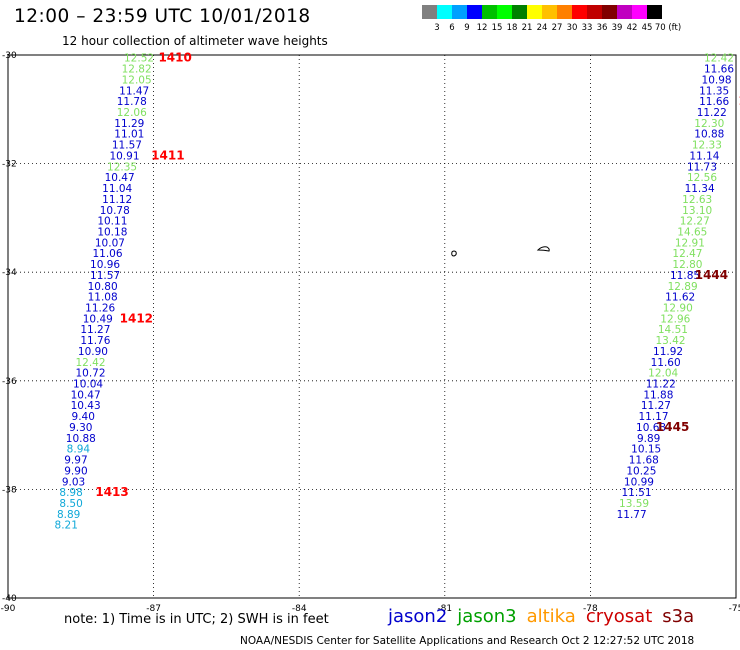 This screenshot has height=650, width=740. I want to click on satellite-label-cryosat: cryosat, so click(619, 616).